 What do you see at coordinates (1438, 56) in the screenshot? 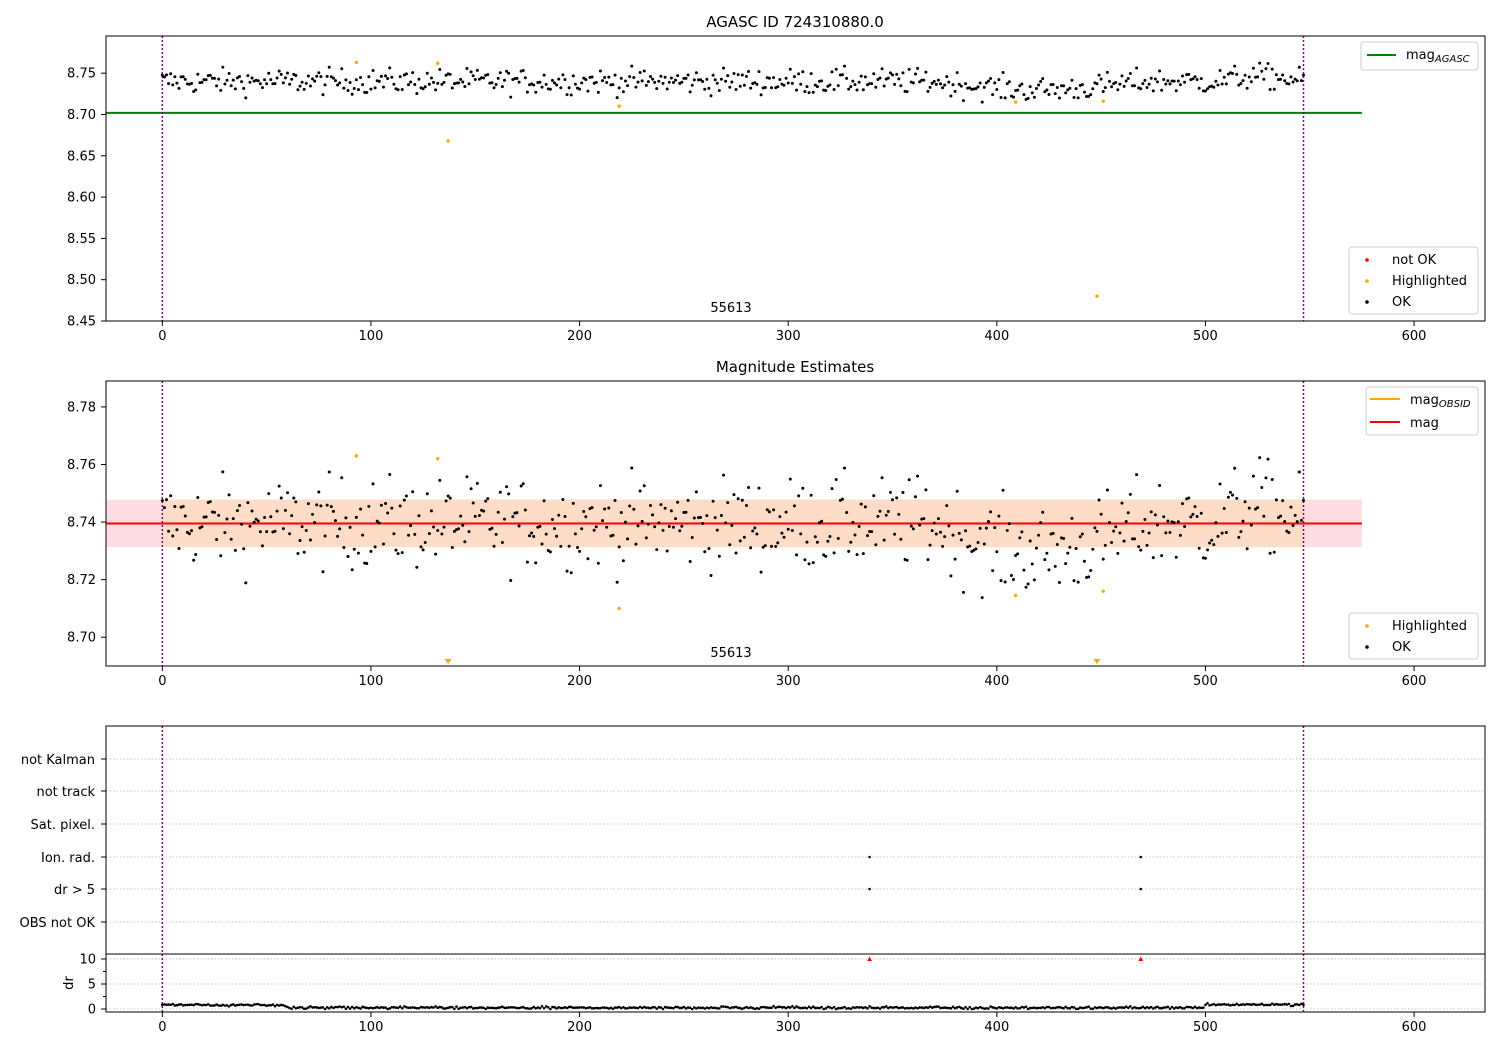
I see `svg-text: magAGASC` at bounding box center [1438, 56].